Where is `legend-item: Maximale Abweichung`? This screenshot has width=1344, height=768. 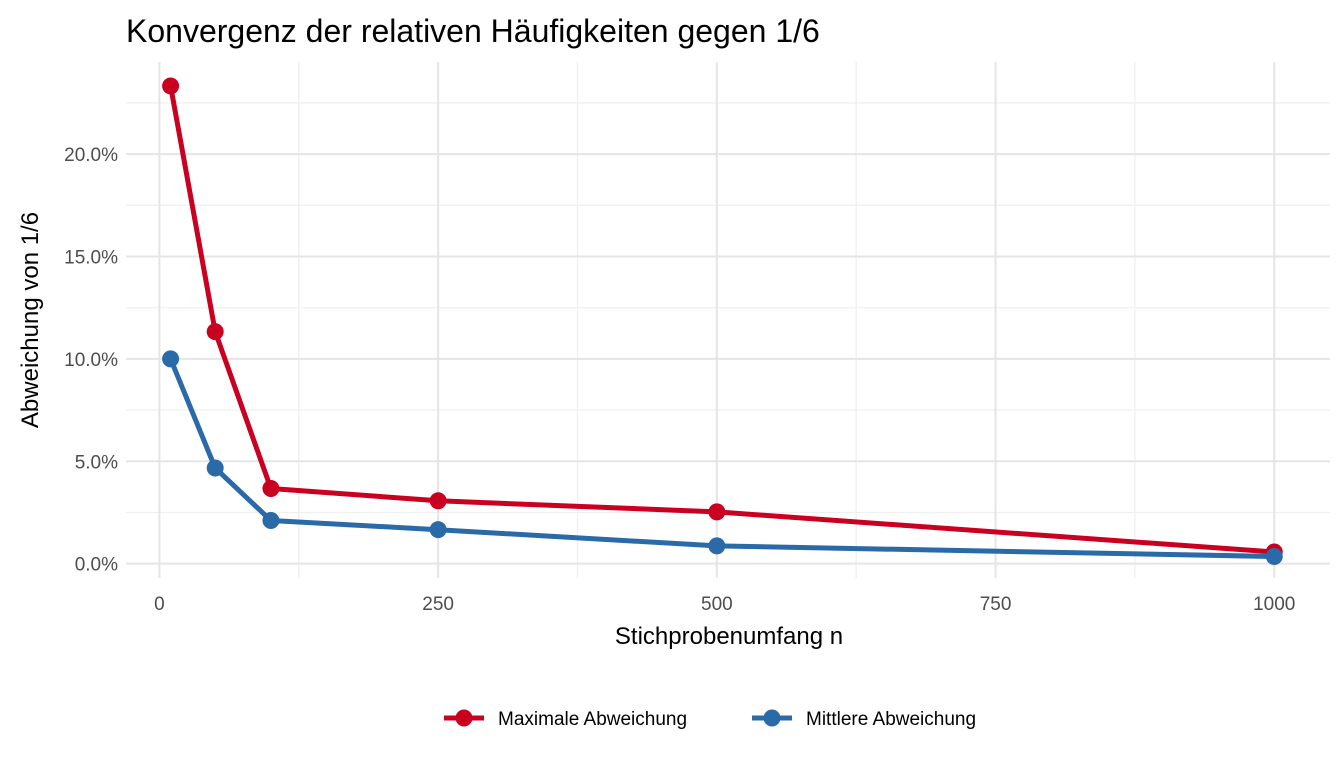
legend-item: Maximale Abweichung is located at coordinates (565, 719).